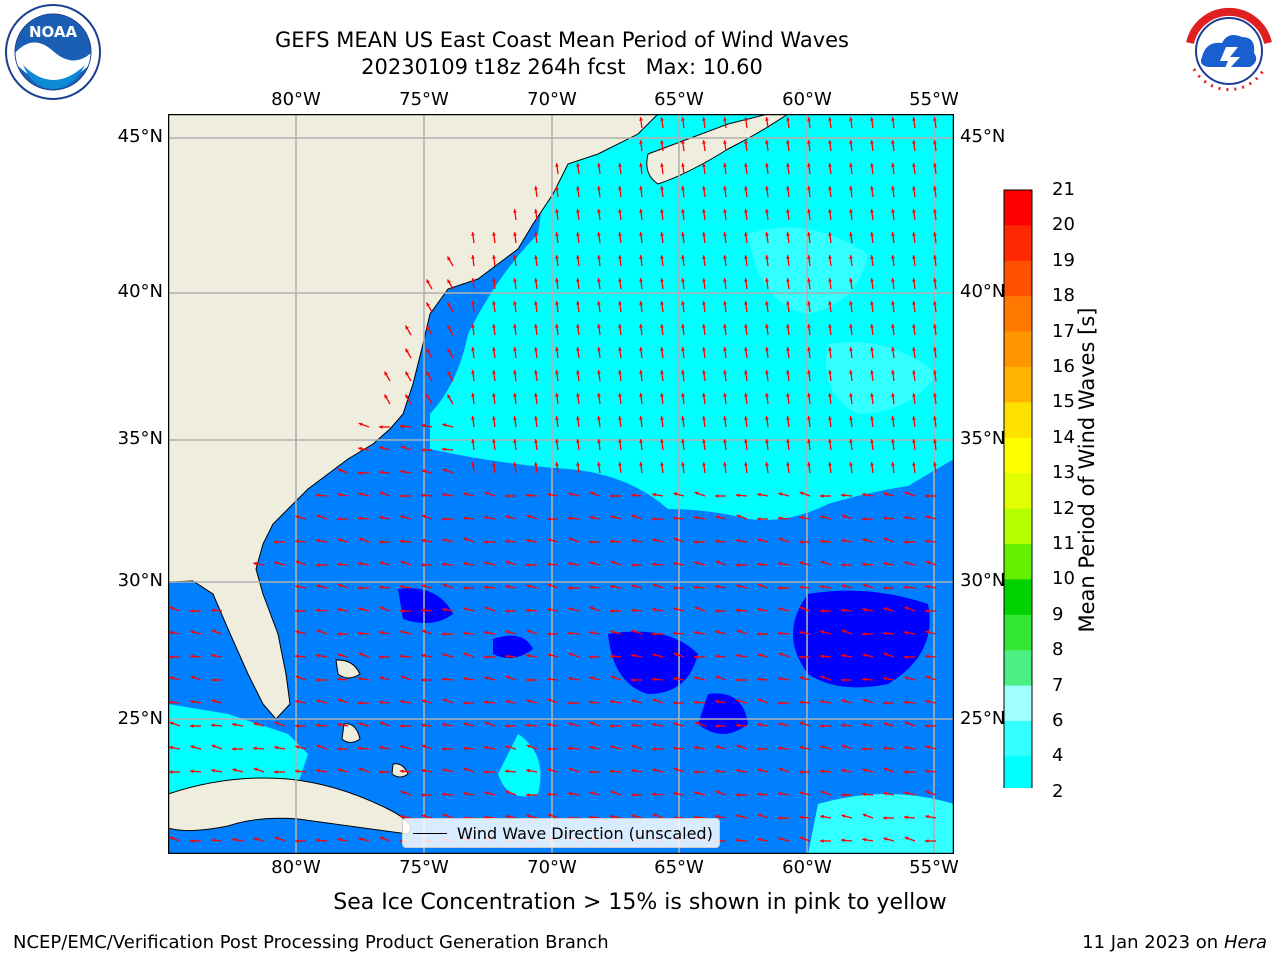 This screenshot has height=960, width=1280. What do you see at coordinates (424, 99) in the screenshot?
I see `lon-tick-top: 75°W` at bounding box center [424, 99].